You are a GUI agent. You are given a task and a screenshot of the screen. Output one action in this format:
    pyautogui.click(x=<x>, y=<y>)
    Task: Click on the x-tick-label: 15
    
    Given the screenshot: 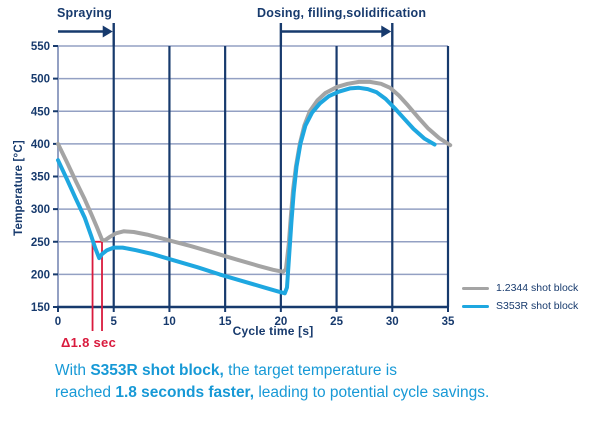 What is the action you would take?
    pyautogui.click(x=225, y=322)
    